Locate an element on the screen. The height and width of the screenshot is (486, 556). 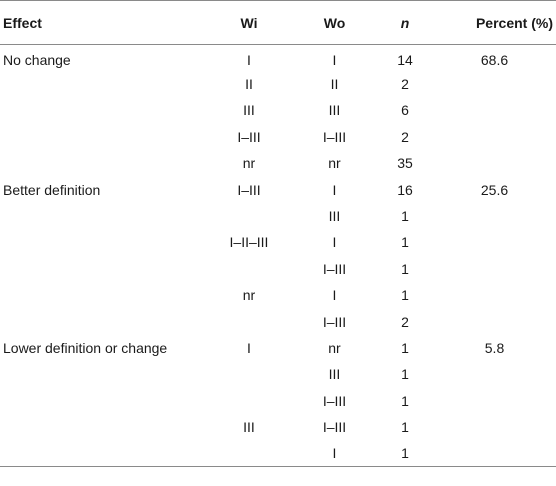
cell-percent: 68.6 is located at coordinates (494, 59).